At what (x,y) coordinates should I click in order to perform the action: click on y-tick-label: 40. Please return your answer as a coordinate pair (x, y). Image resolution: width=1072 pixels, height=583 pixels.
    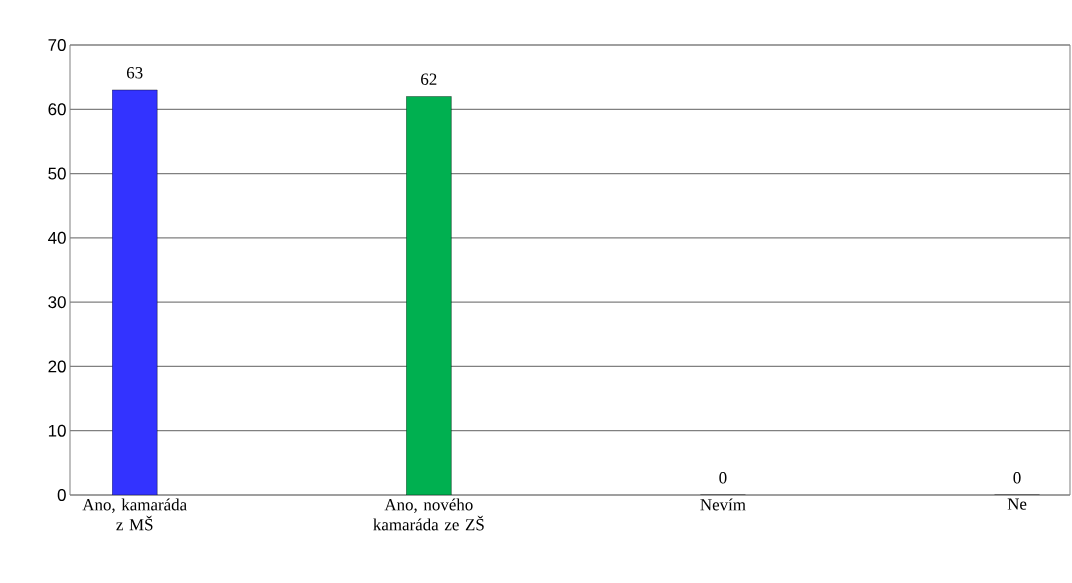
    Looking at the image, I should click on (57, 237).